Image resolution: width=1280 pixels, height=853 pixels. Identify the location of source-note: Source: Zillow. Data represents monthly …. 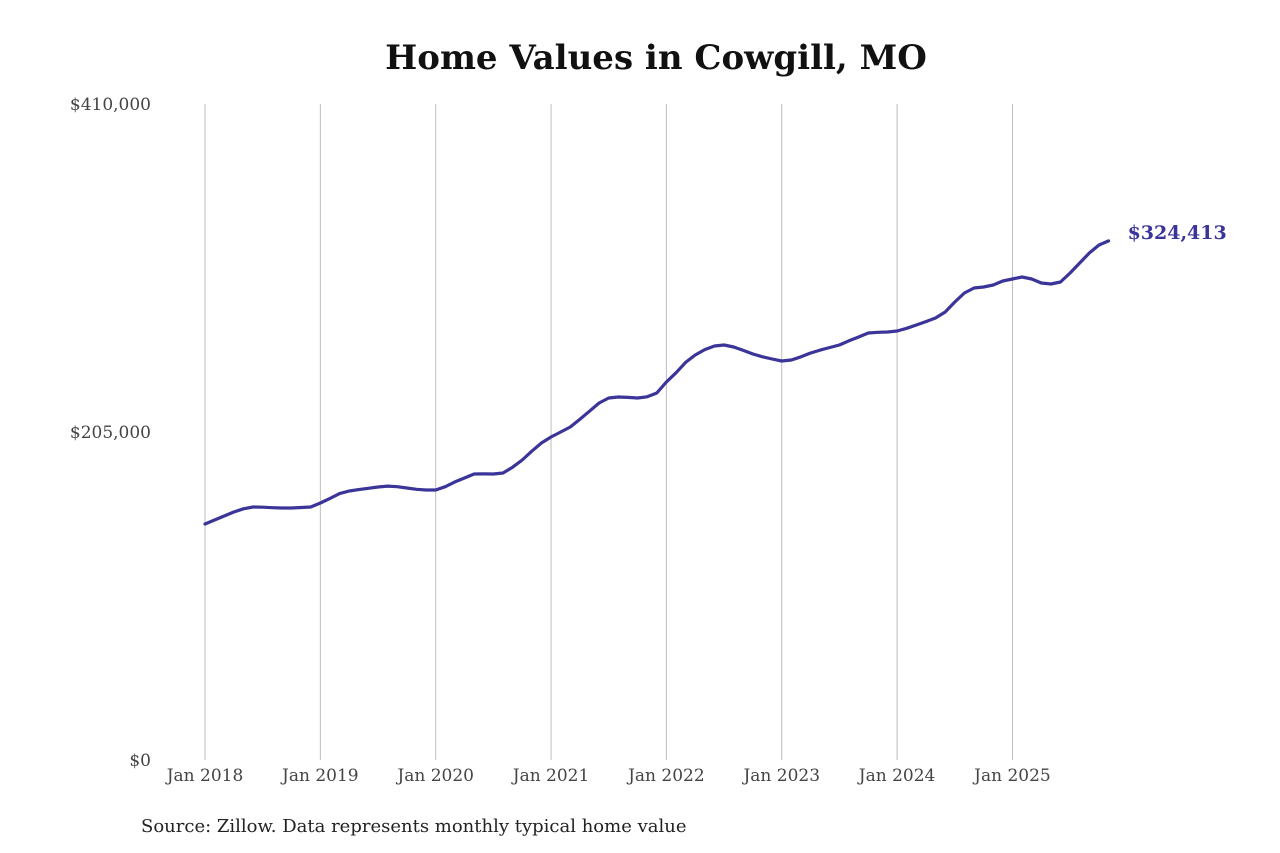
(414, 826).